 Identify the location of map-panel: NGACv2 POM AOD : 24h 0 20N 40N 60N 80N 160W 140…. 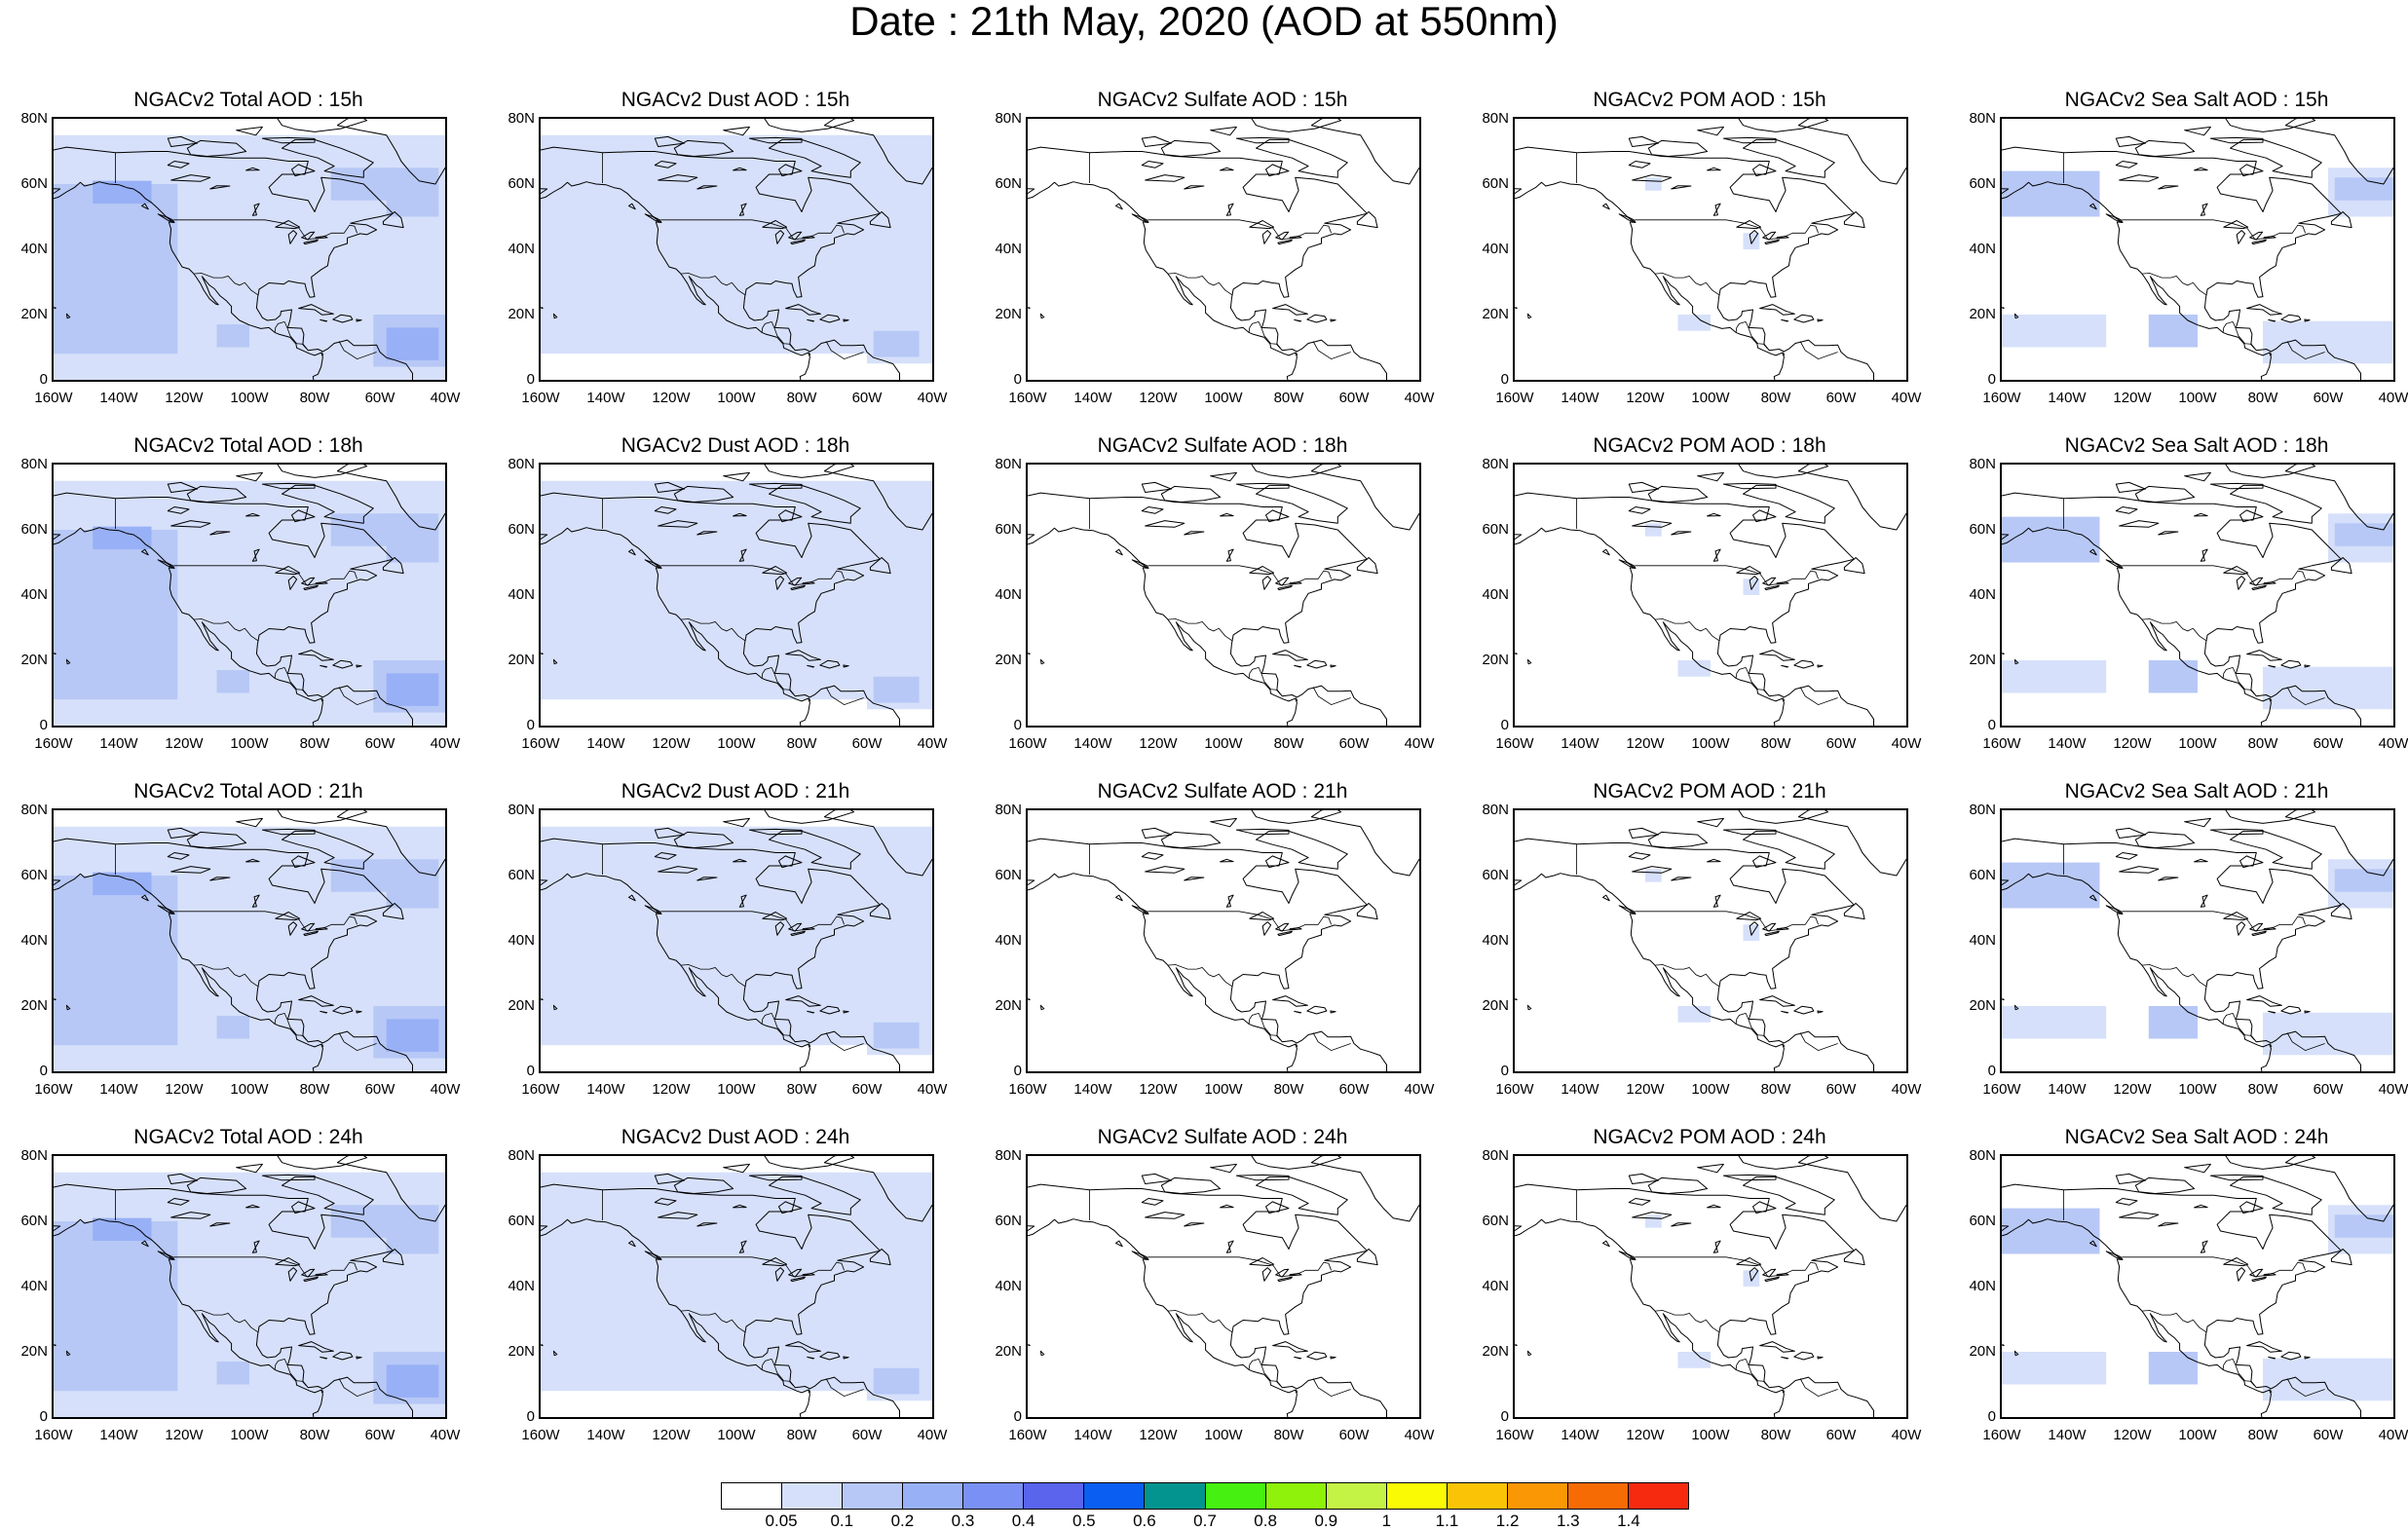
(1709, 1295).